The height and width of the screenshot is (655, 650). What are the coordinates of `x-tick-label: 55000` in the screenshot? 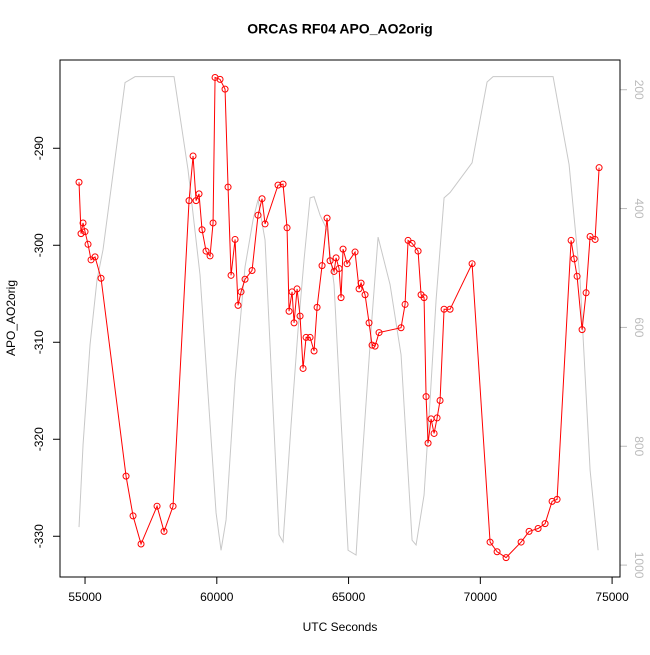 It's located at (85, 597).